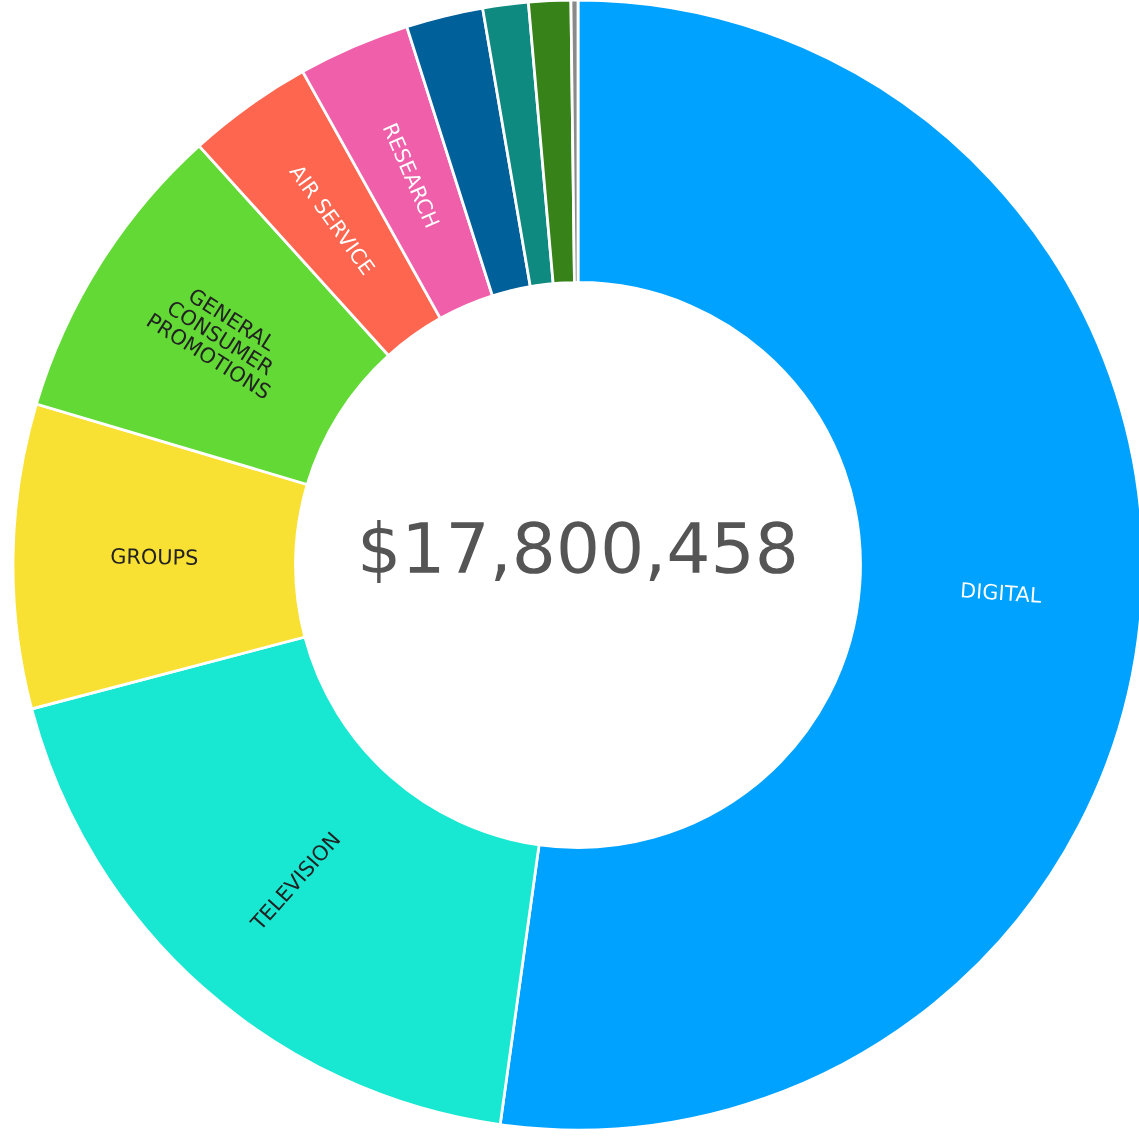  What do you see at coordinates (154, 556) in the screenshot?
I see `slice-label: GROUPS` at bounding box center [154, 556].